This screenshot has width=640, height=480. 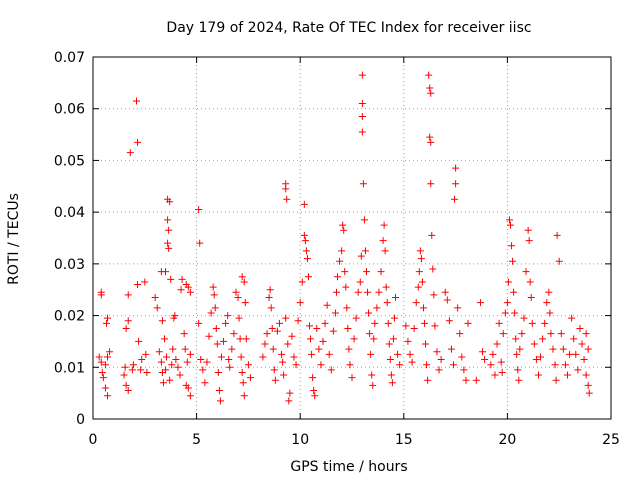 I want to click on y-tick-label: 0.02, so click(x=69, y=317).